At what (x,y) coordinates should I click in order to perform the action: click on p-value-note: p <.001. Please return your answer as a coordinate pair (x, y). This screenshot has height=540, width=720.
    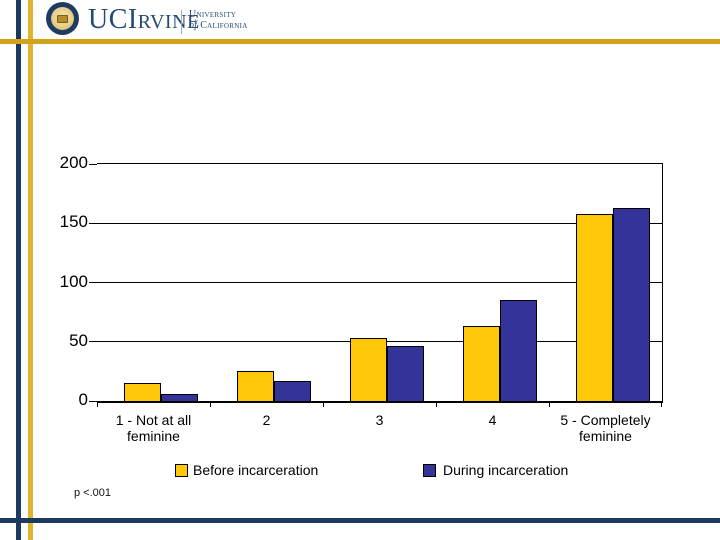
    Looking at the image, I should click on (93, 493).